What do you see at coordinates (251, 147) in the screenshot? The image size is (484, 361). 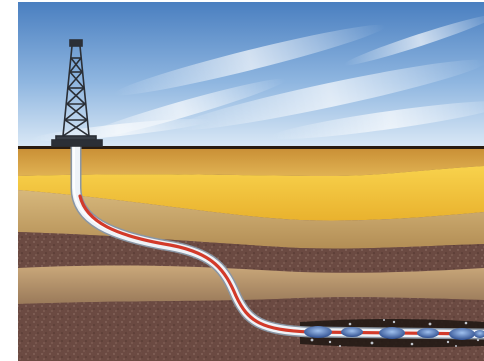 I see `ground-line` at bounding box center [251, 147].